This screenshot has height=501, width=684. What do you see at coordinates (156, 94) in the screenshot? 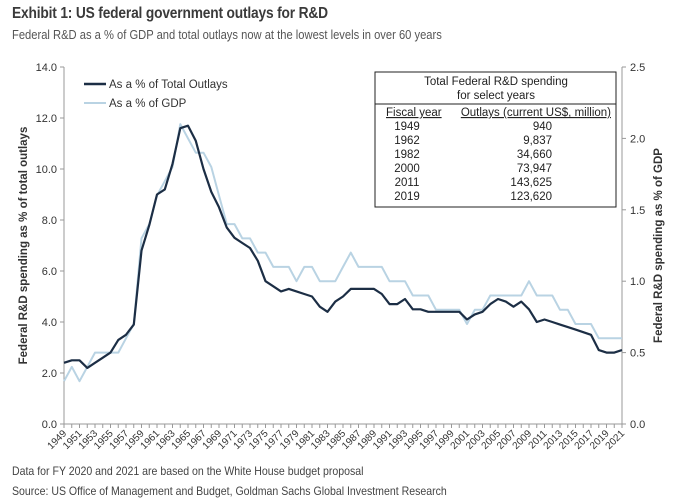
I see `legend: As a % of Total Outlays As a % of GDP` at bounding box center [156, 94].